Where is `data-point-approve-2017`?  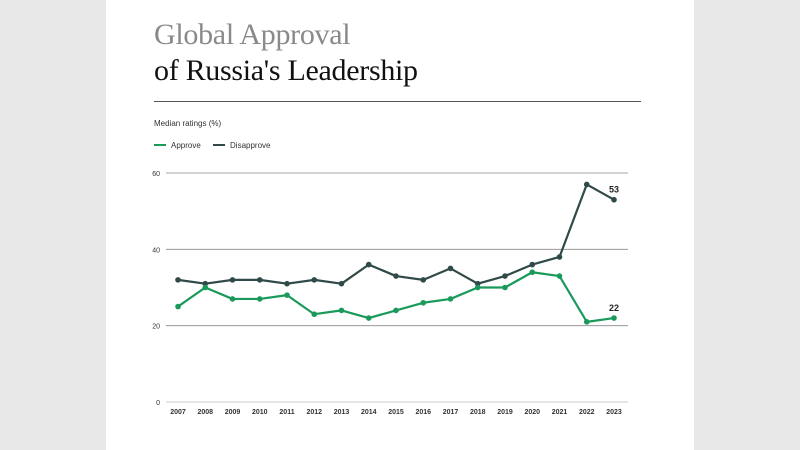 data-point-approve-2017 is located at coordinates (450, 299).